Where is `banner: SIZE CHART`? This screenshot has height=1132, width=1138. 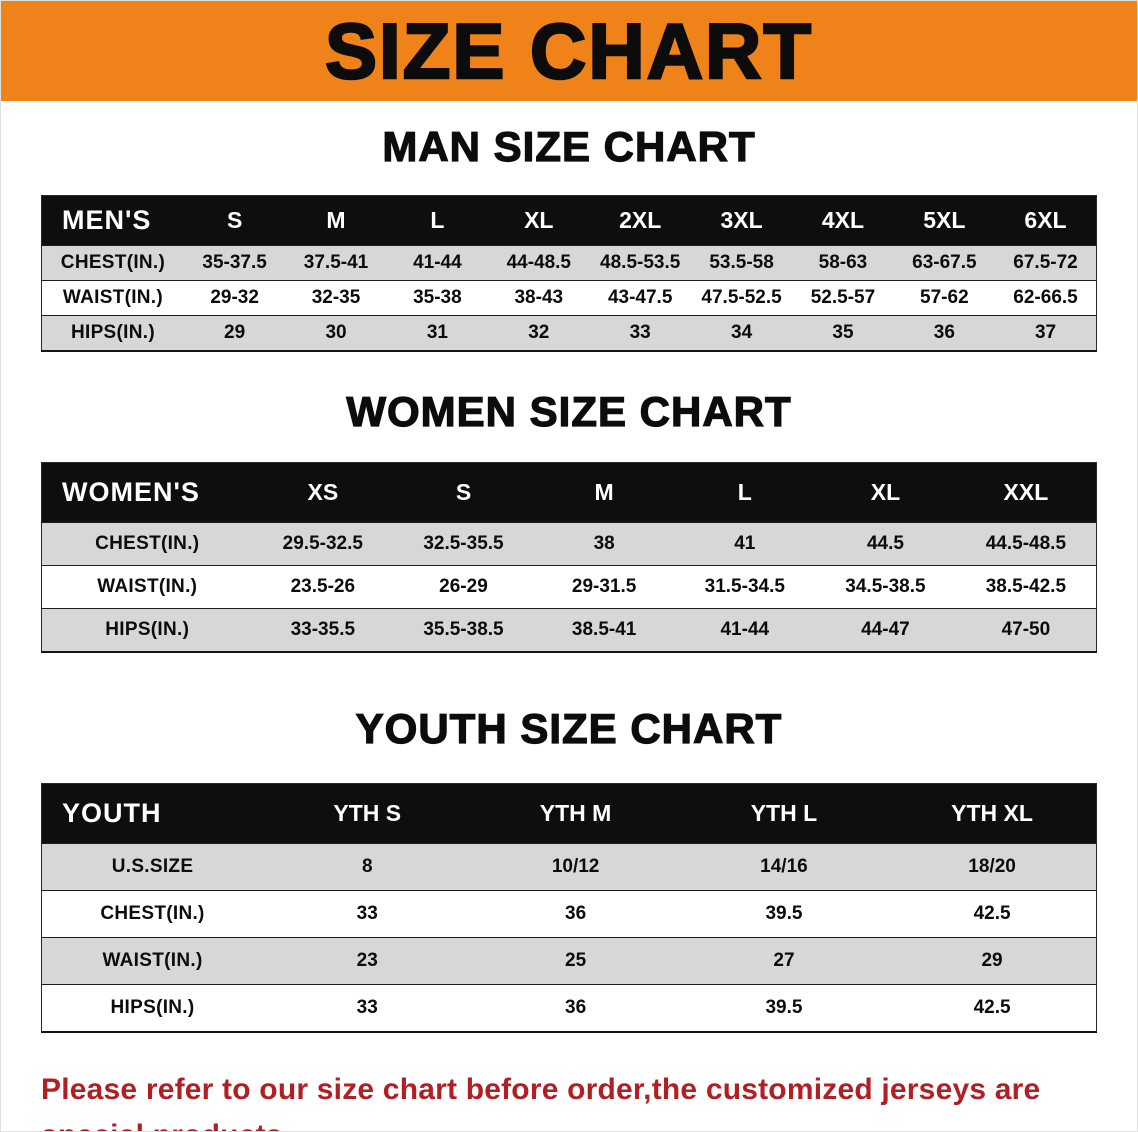 banner: SIZE CHART is located at coordinates (569, 51).